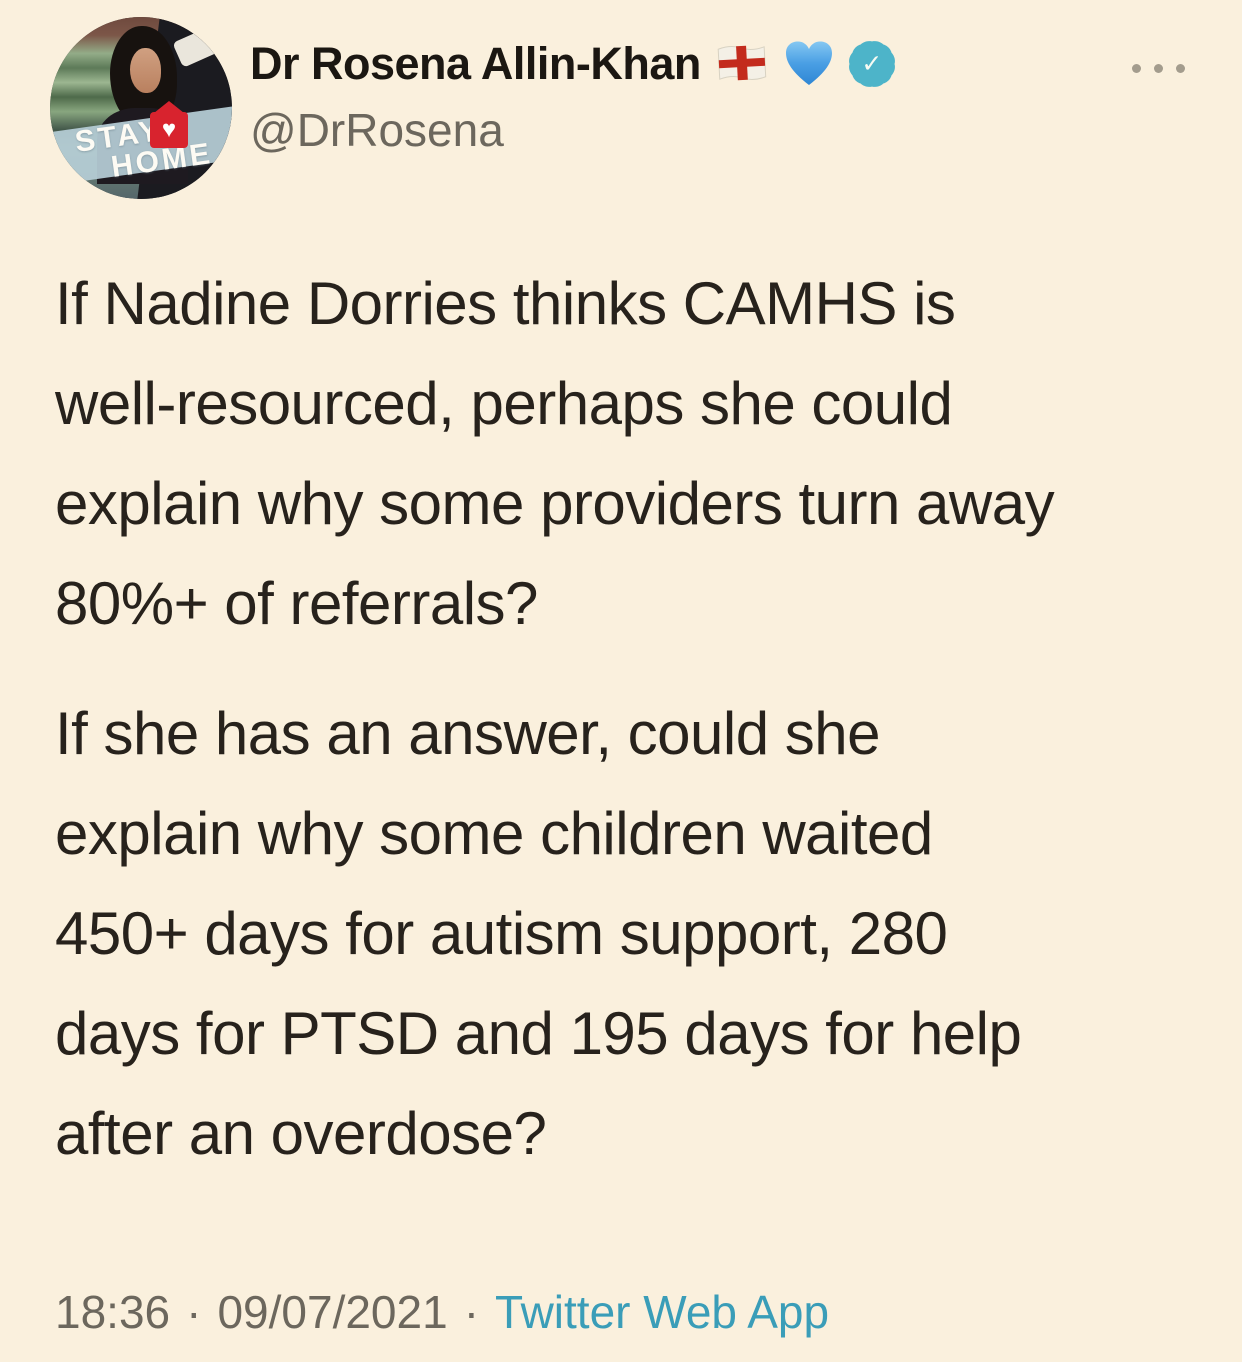 Image resolution: width=1242 pixels, height=1362 pixels. What do you see at coordinates (296, 603) in the screenshot?
I see `tweet-line: 80%+ of referrals?` at bounding box center [296, 603].